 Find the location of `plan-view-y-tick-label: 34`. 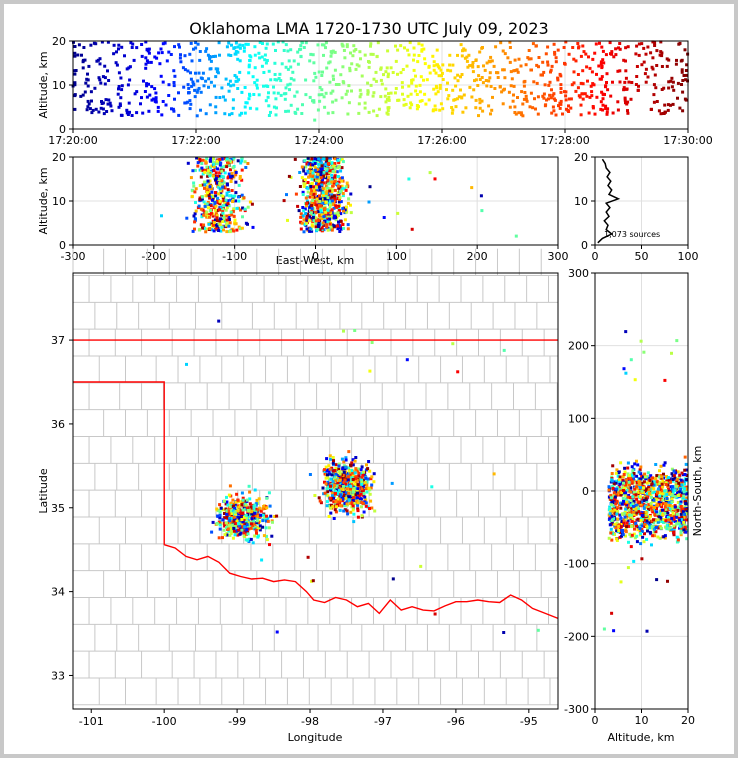

plan-view-y-tick-label: 34 is located at coordinates (58, 592).